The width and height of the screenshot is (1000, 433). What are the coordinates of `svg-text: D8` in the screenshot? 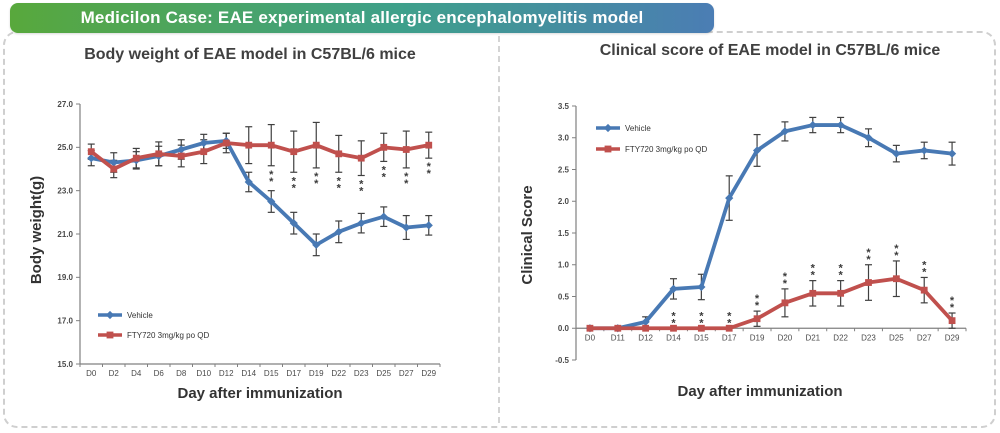 It's located at (181, 373).